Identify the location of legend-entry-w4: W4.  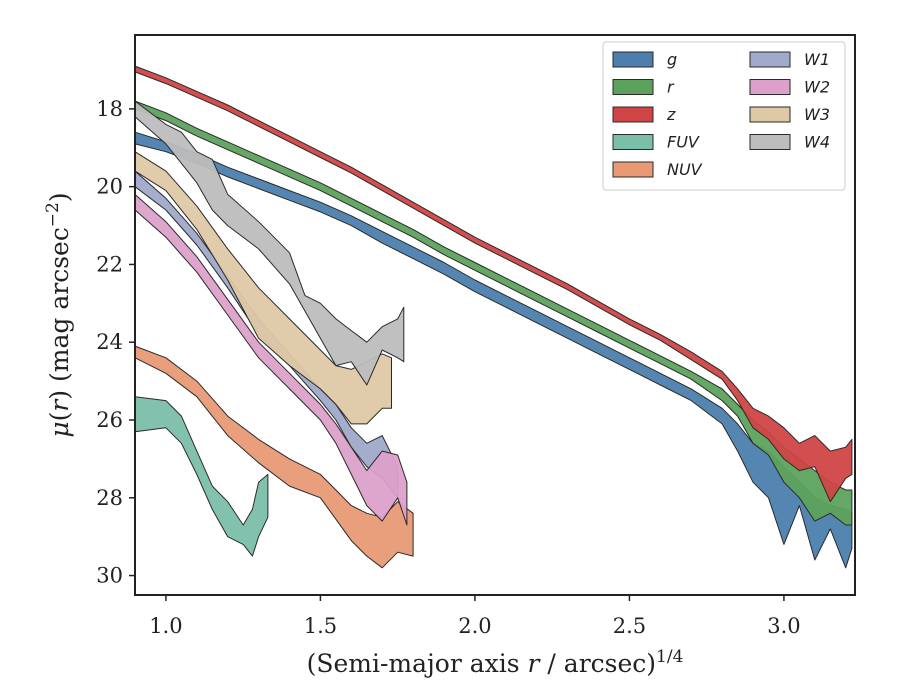
(789, 142).